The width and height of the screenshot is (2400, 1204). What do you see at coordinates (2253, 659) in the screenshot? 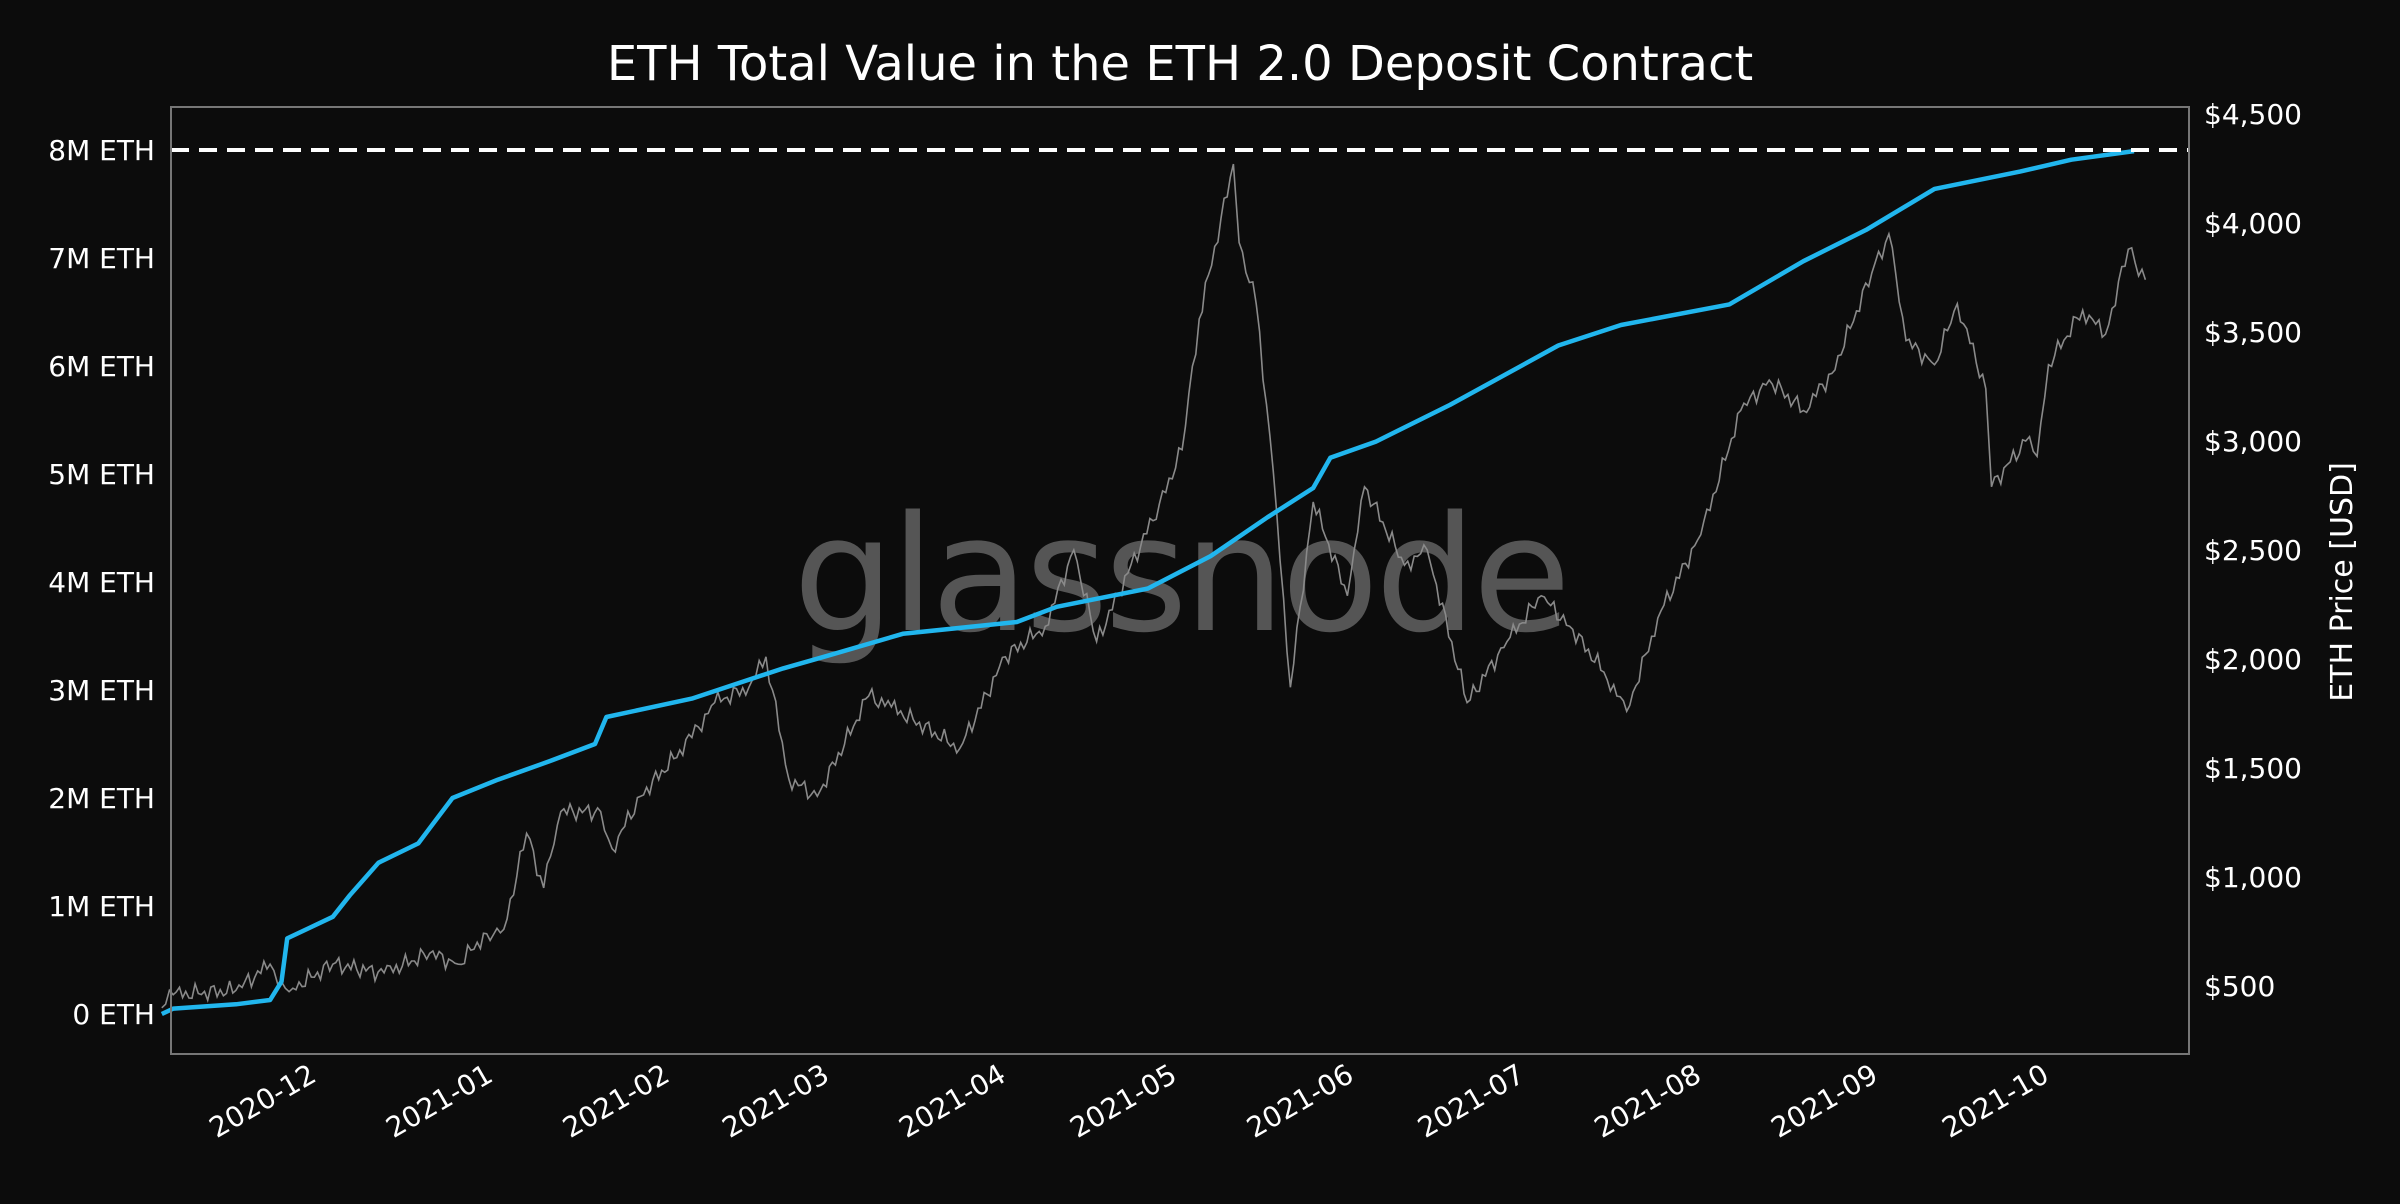
I see `right-tick-label: $2,000` at bounding box center [2253, 659].